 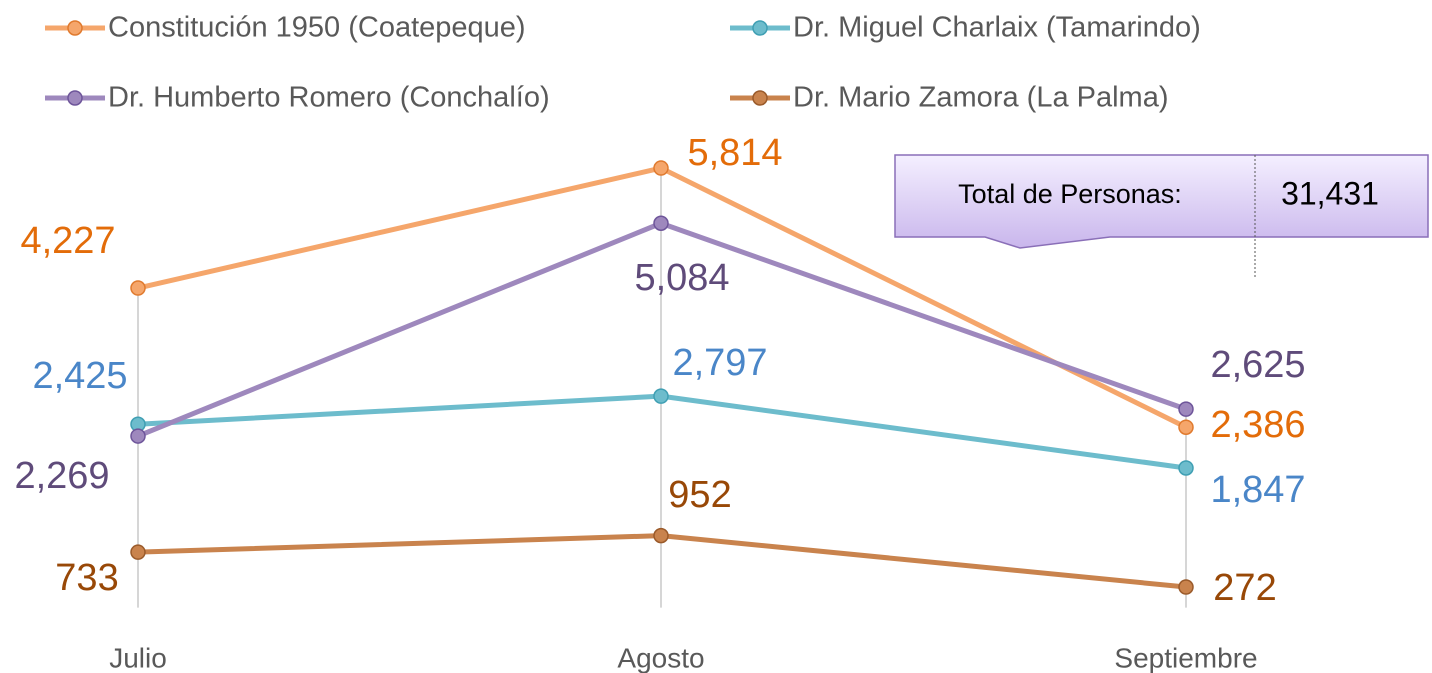 I want to click on callout-label: Total de Personas:, so click(x=1070, y=194).